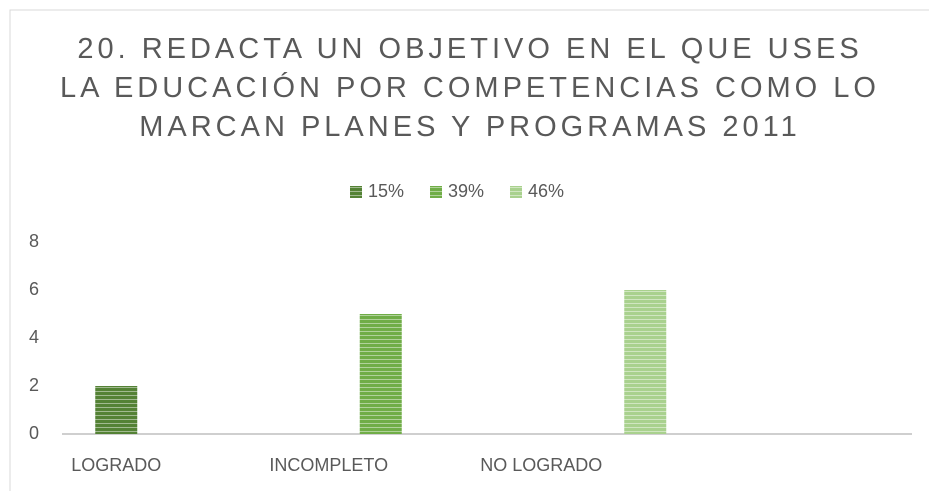 This screenshot has width=929, height=491. I want to click on y-tick-label: 2, so click(34, 385).